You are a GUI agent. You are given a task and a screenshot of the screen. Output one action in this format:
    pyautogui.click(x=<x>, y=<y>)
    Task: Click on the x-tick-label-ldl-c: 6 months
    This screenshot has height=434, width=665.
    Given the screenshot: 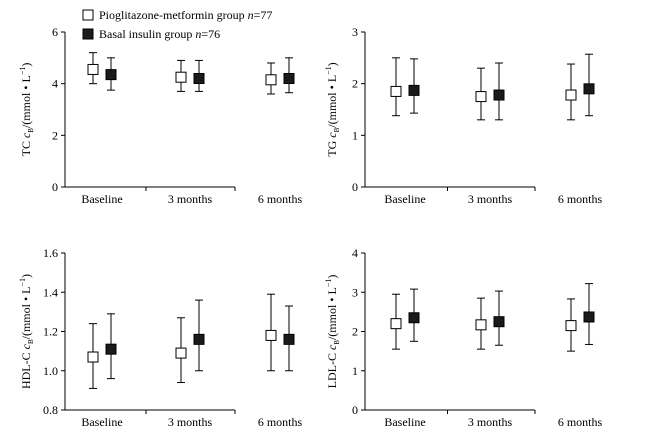 What is the action you would take?
    pyautogui.click(x=580, y=422)
    